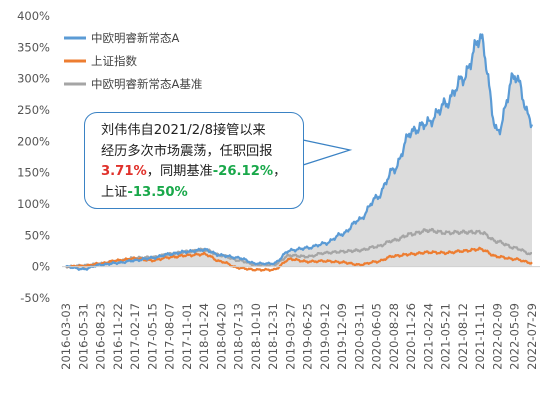 The width and height of the screenshot is (550, 400). What do you see at coordinates (327, 152) in the screenshot?
I see `callout-pointer` at bounding box center [327, 152].